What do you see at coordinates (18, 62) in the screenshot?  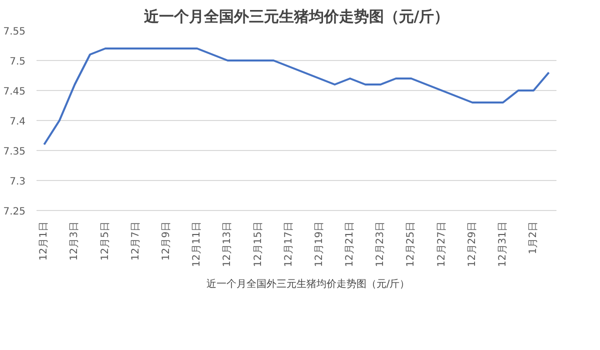 I see `y-tick-label: 7.5` at bounding box center [18, 62].